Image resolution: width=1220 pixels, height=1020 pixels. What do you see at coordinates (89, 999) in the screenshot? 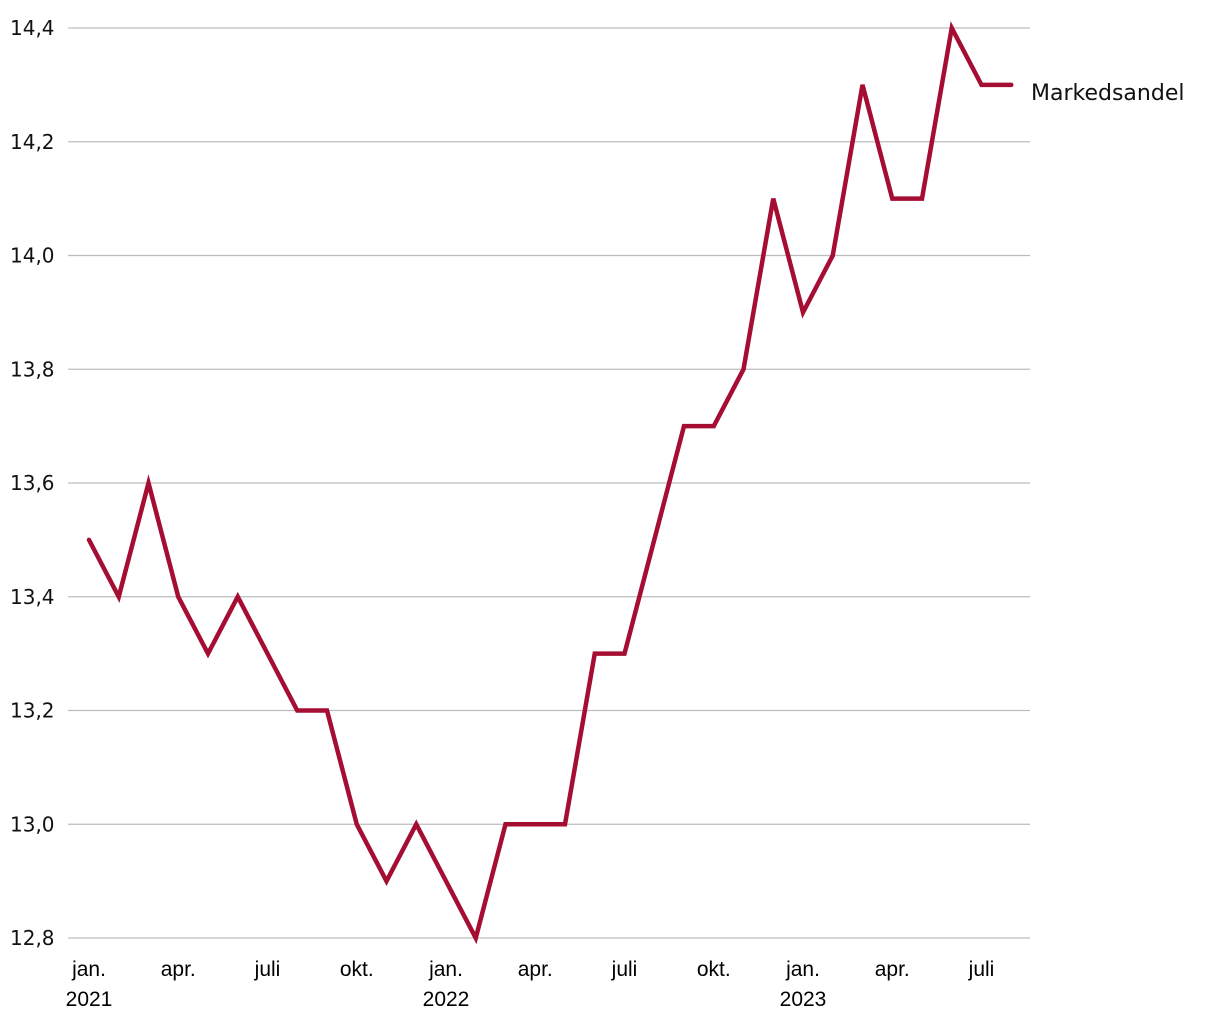
I see `x-tick-label-year: 2021` at bounding box center [89, 999].